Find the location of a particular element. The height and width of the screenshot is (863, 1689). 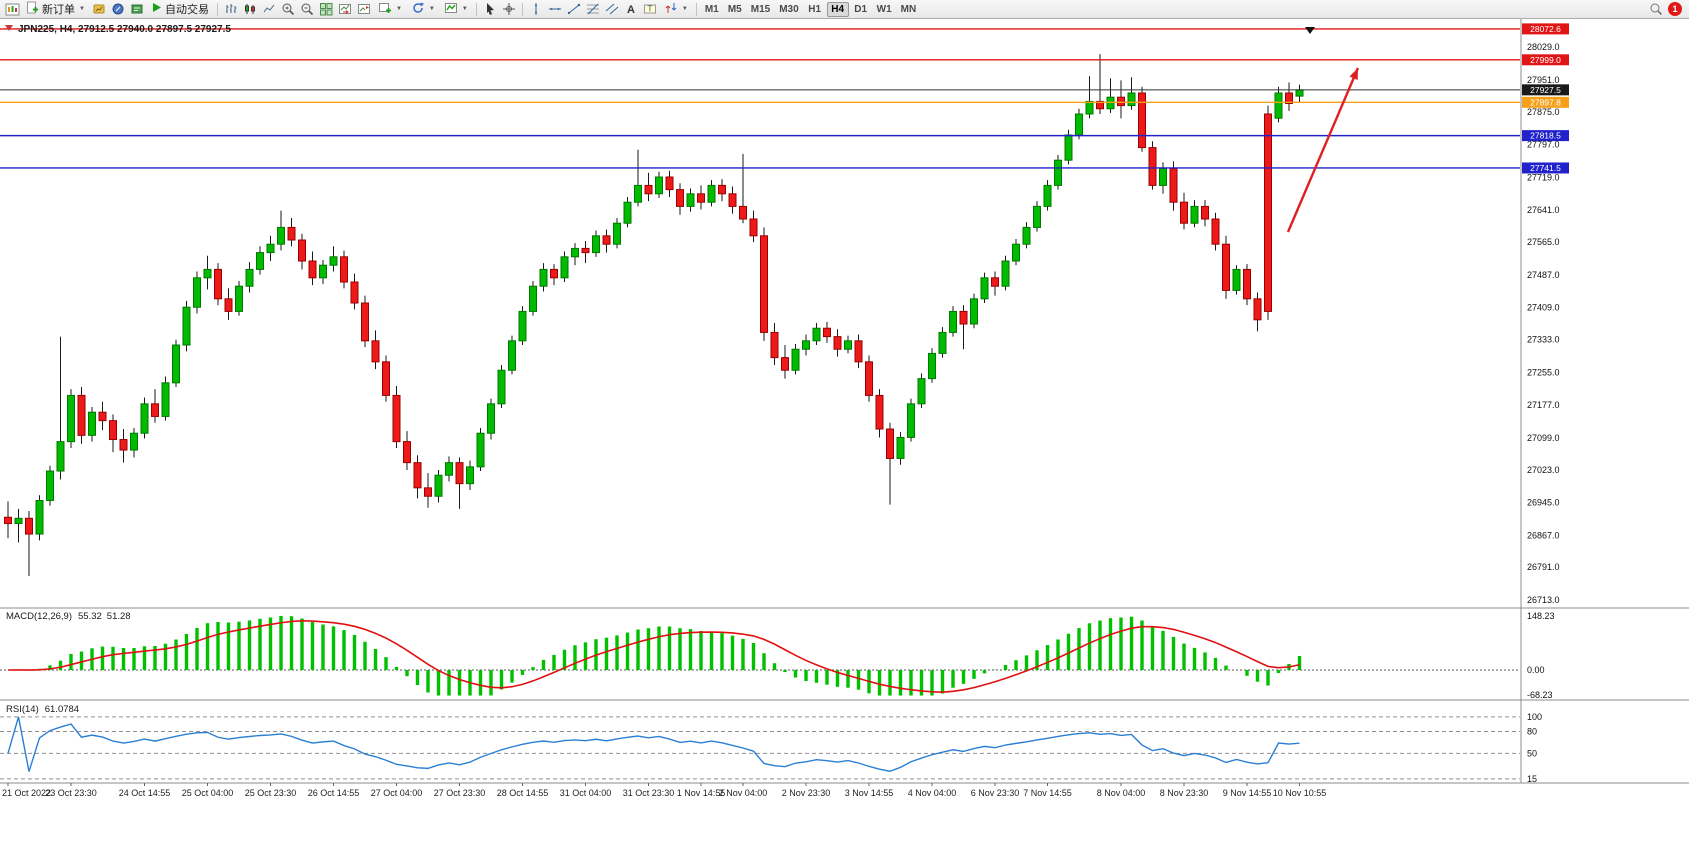

toolbar: 新订单 ▼ 自动交易 ▼ ▼ ▼ is located at coordinates (844, 9).